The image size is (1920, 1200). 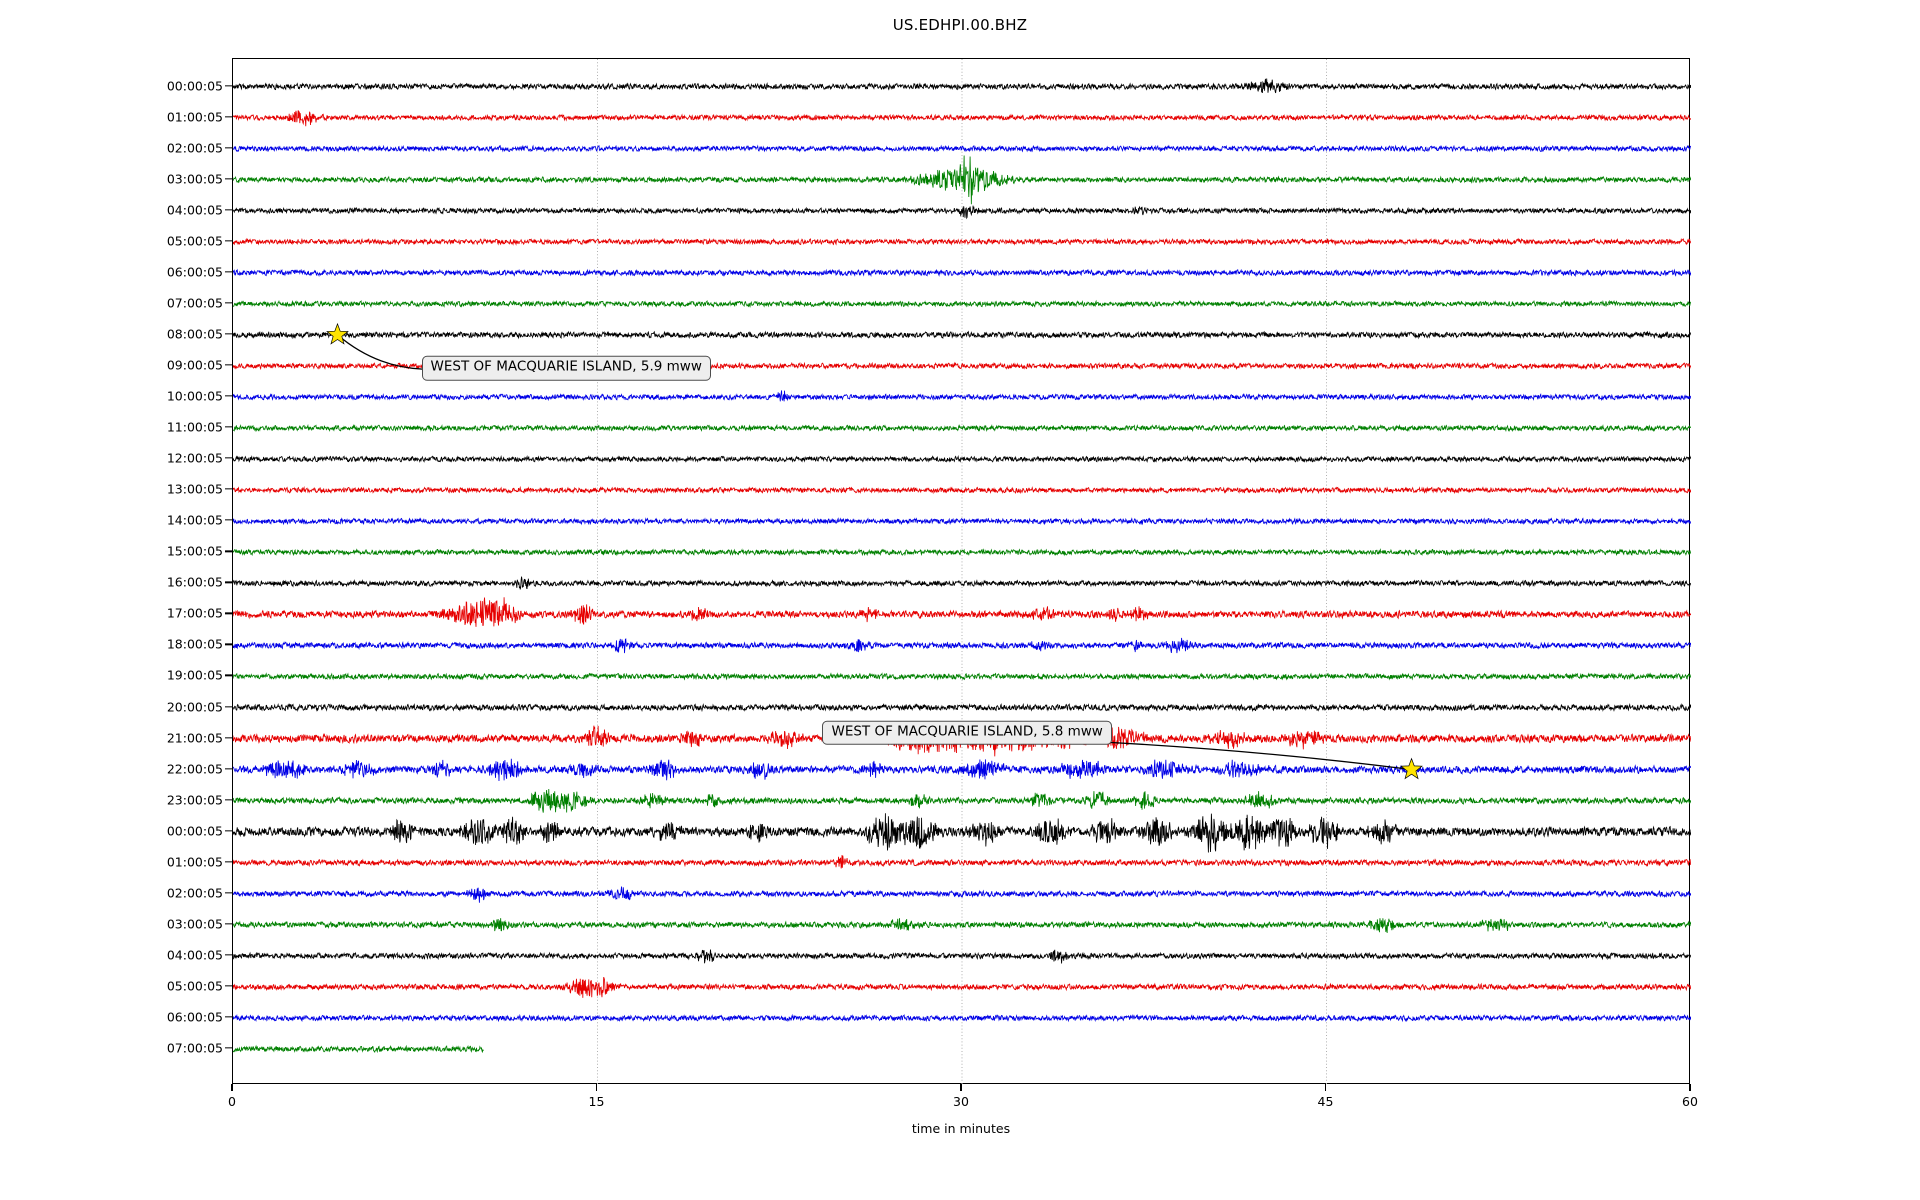 What do you see at coordinates (194, 644) in the screenshot?
I see `y-tick-label-18: 18:00:05` at bounding box center [194, 644].